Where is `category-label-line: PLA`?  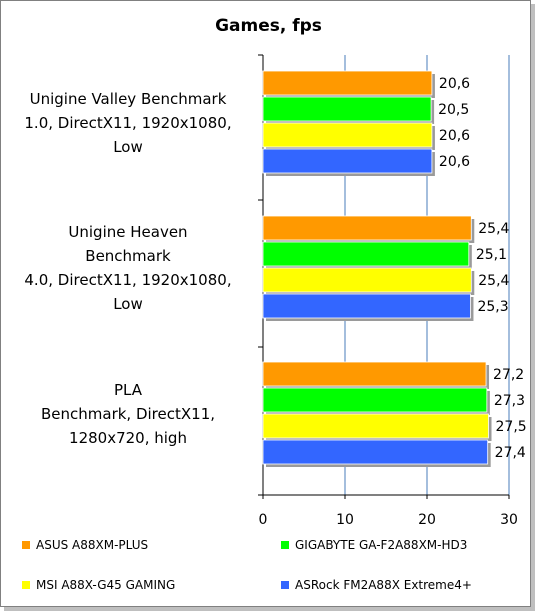
category-label-line: PLA is located at coordinates (127, 390).